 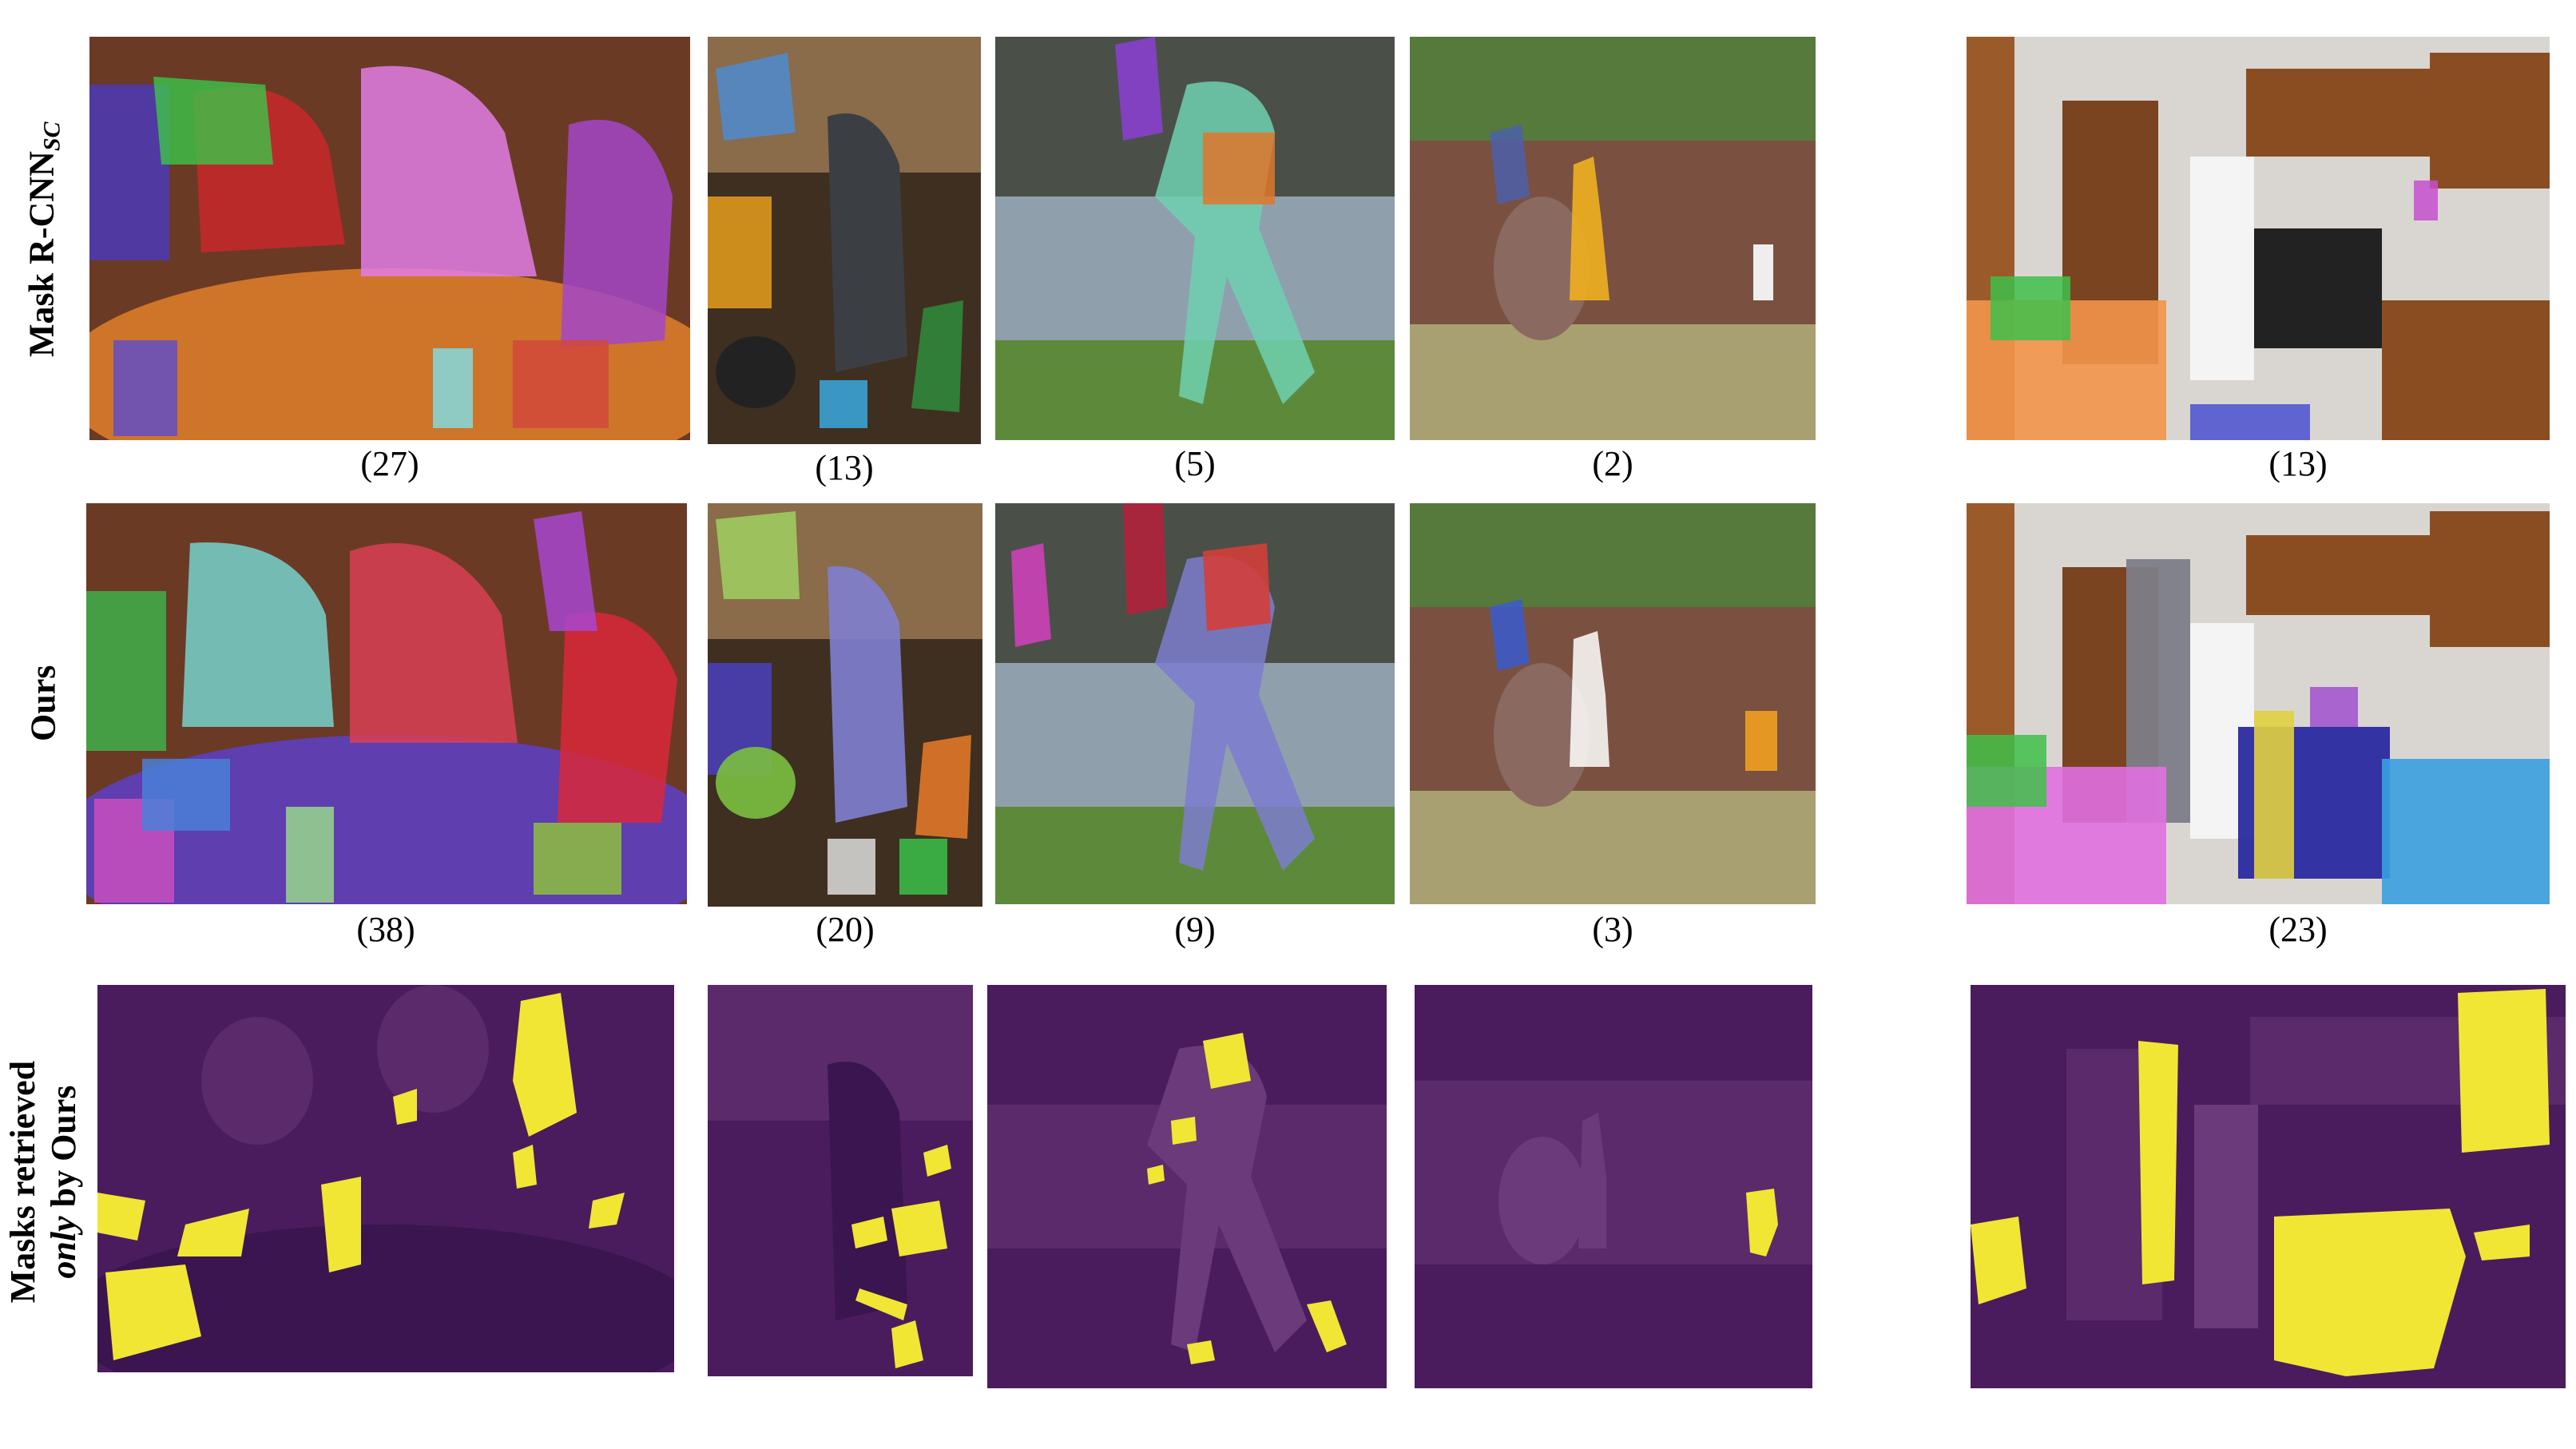 I want to click on count-ours-2: (20), so click(x=846, y=929).